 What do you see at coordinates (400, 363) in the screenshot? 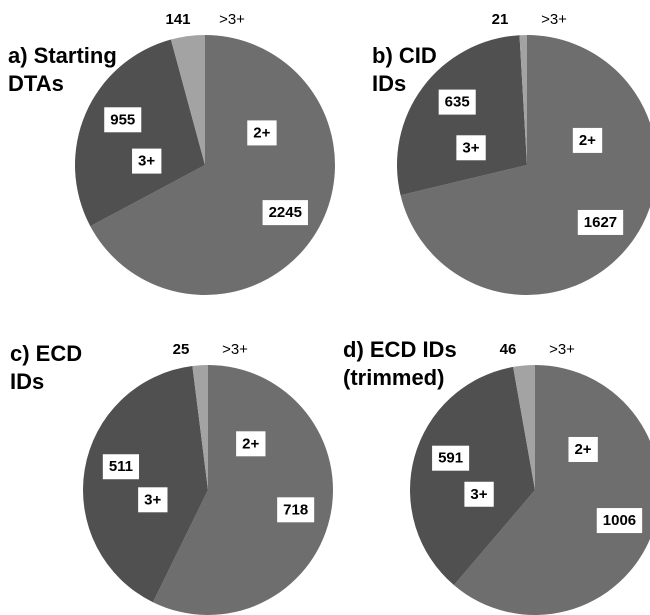
I see `chart-title: d) ECD IDs (trimmed)` at bounding box center [400, 363].